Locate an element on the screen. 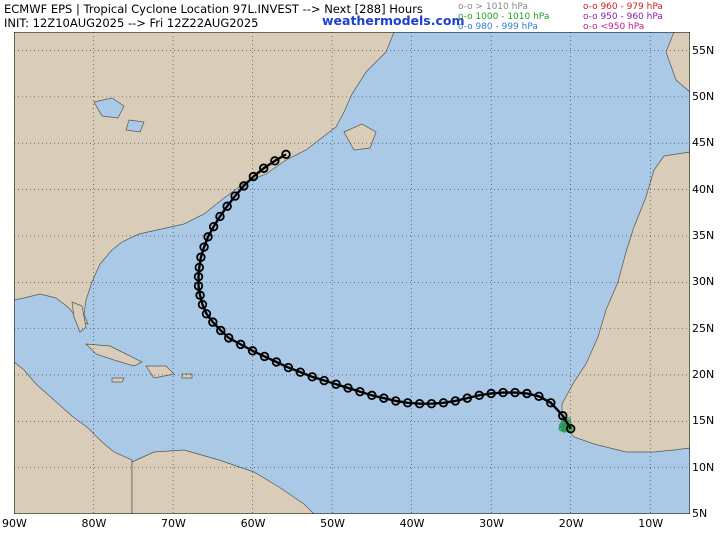  lat-label: 20N is located at coordinates (703, 374).